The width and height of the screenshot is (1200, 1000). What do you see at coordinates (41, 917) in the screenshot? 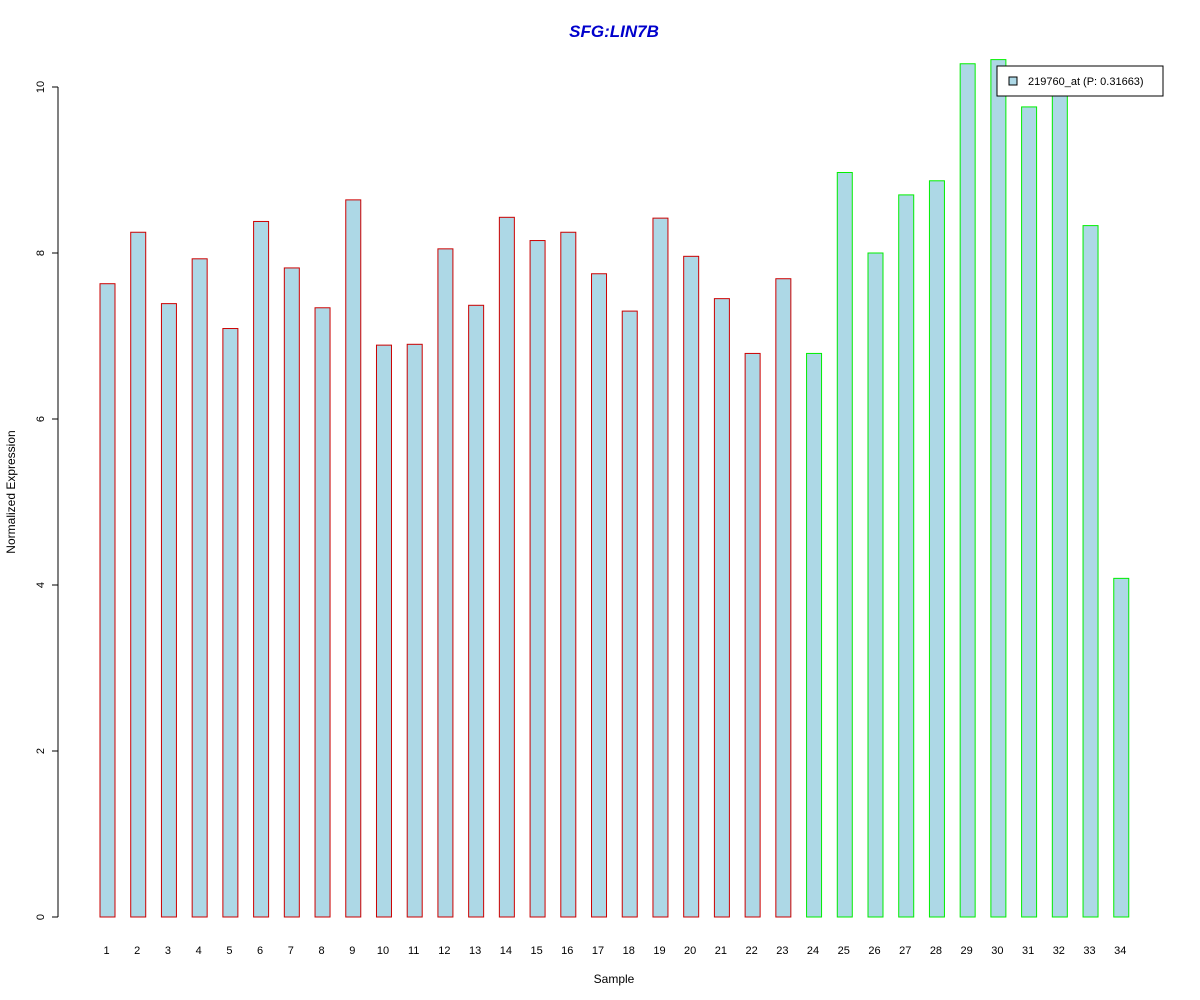
I see `y-tick-label: 0` at bounding box center [41, 917].